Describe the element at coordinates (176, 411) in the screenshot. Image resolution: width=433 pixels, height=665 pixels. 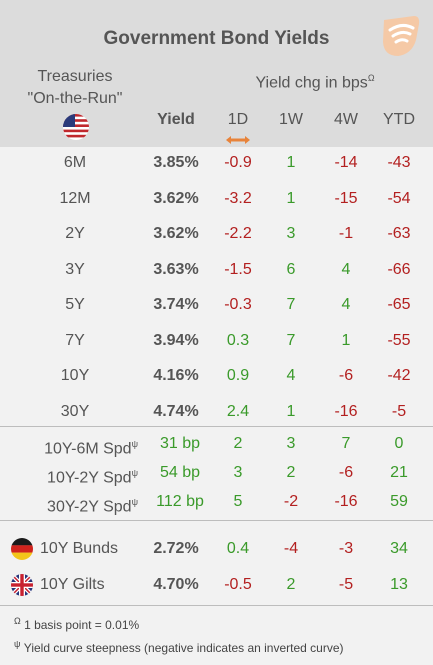
I see `yield-value: 4.74%` at that location.